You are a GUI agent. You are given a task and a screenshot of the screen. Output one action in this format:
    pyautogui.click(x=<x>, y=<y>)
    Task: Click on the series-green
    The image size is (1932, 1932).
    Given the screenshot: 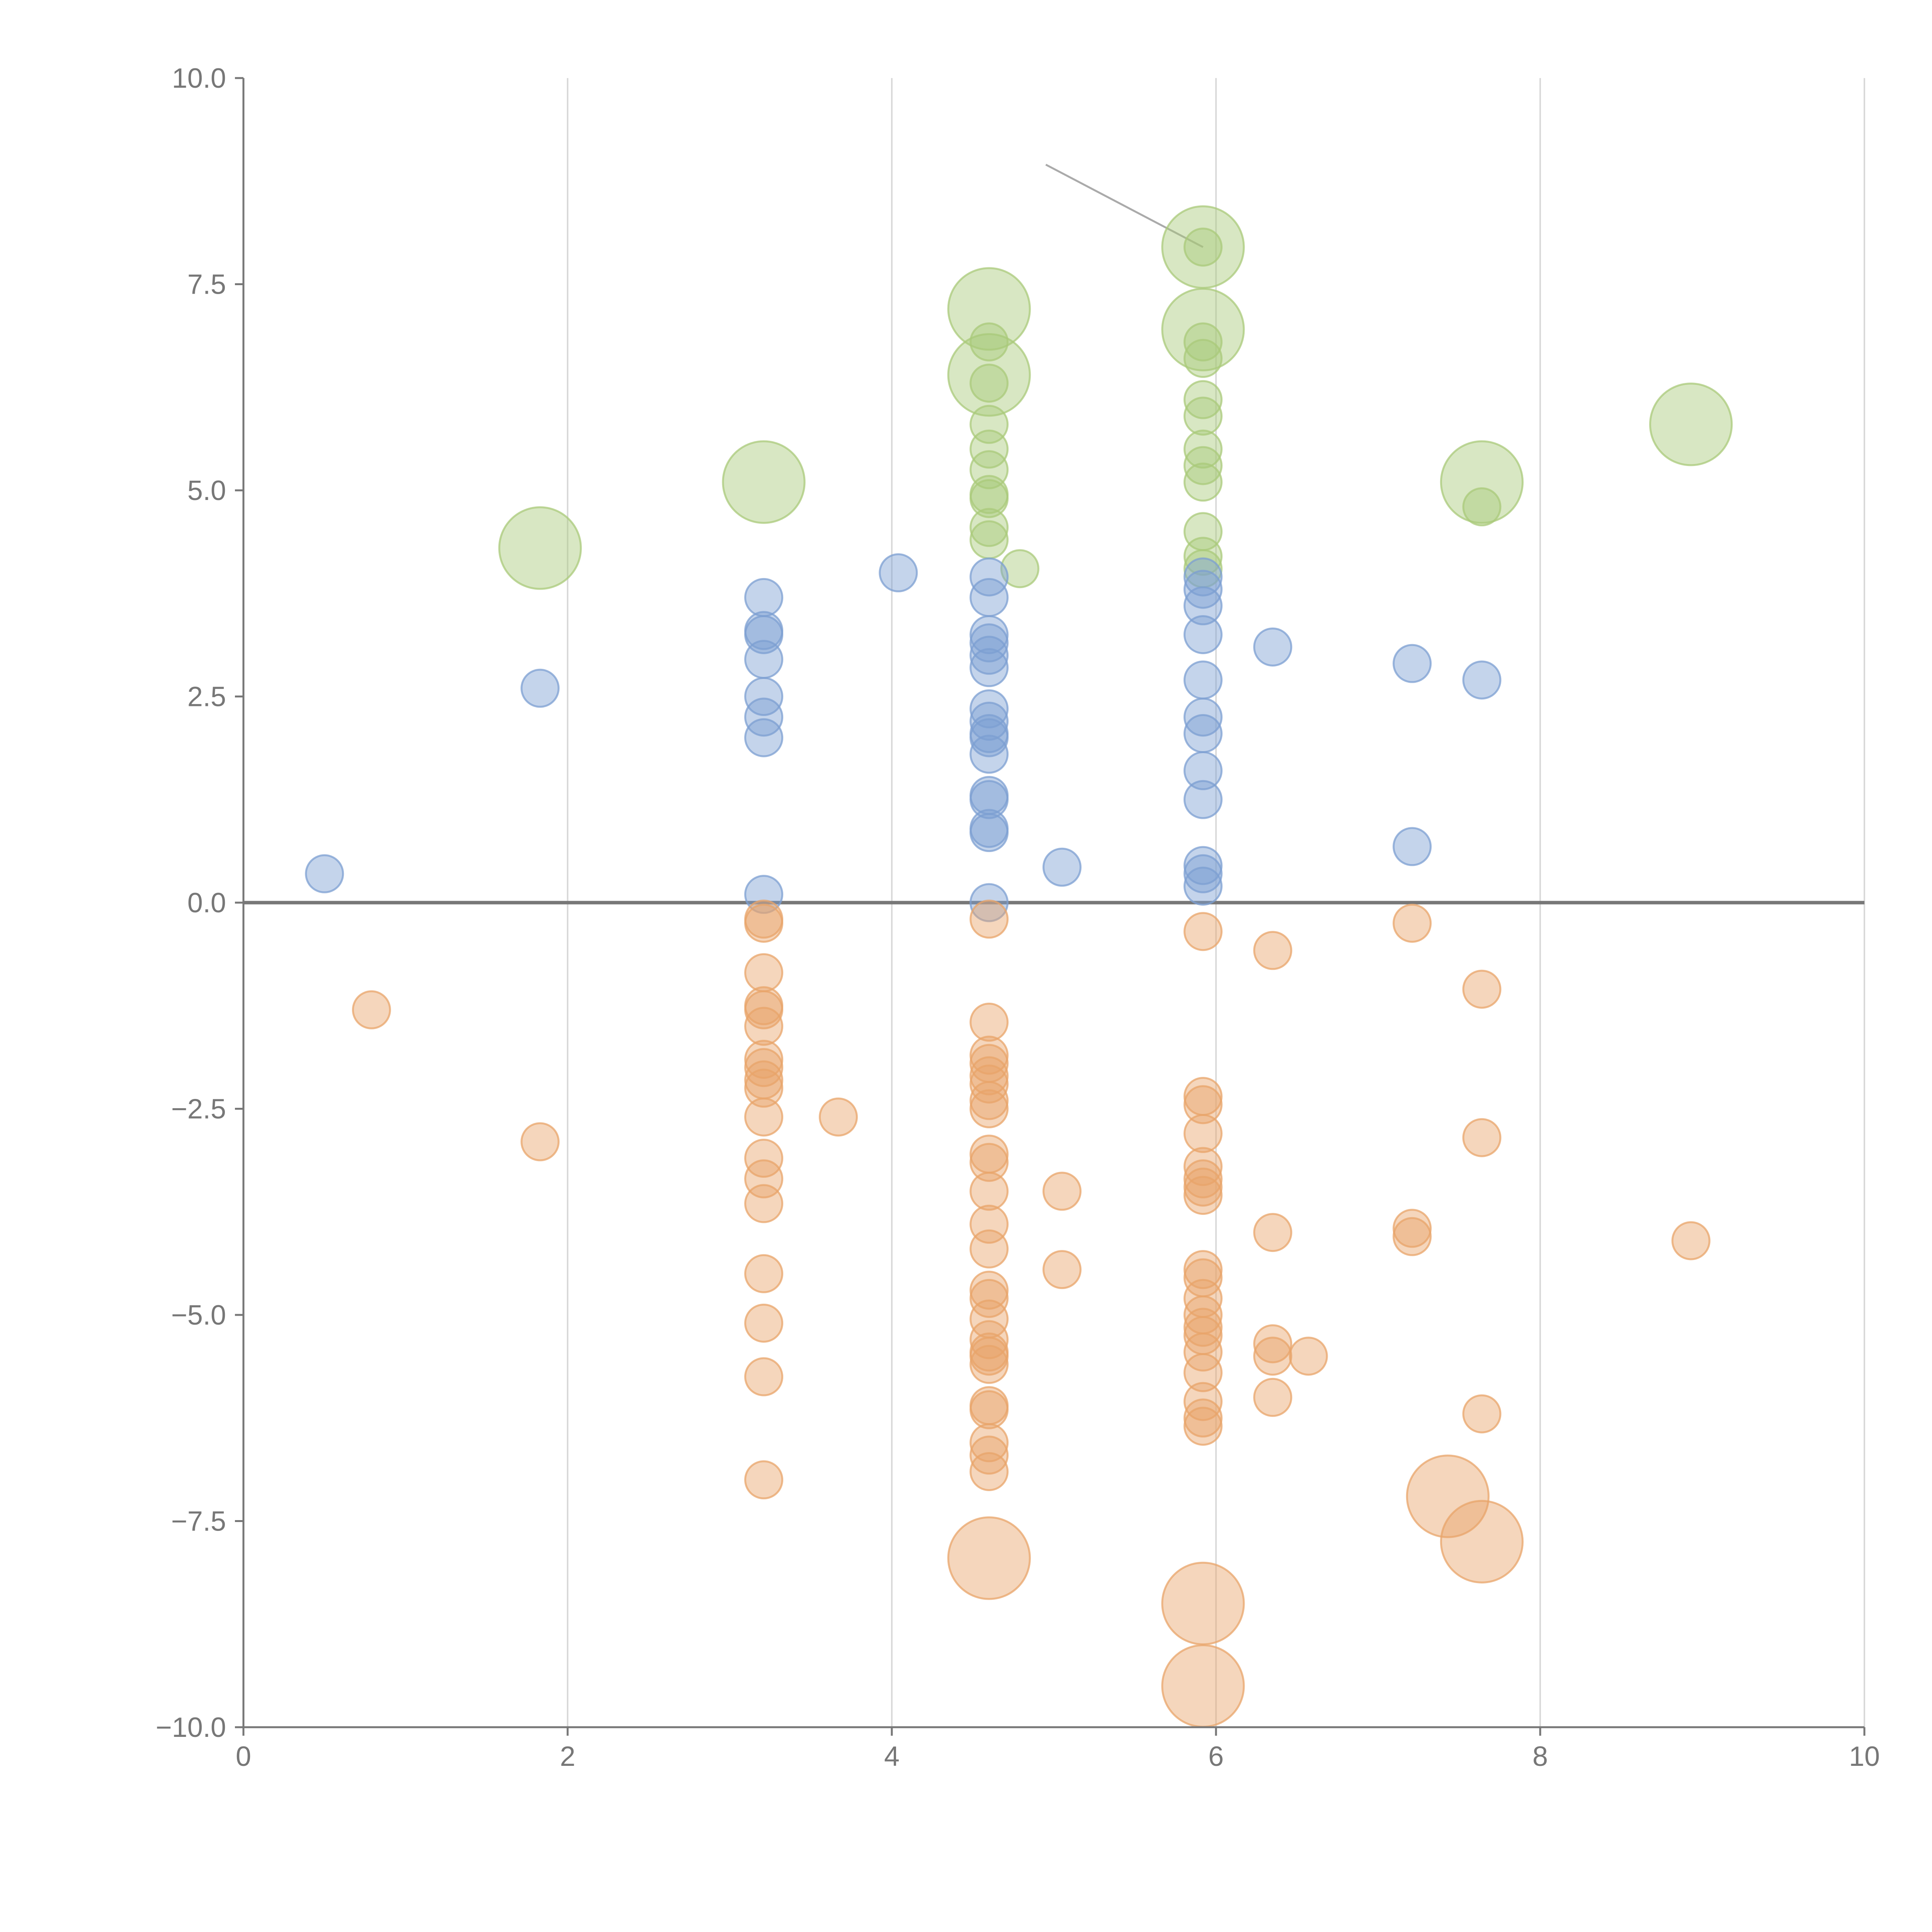 What is the action you would take?
    pyautogui.click(x=1115, y=397)
    